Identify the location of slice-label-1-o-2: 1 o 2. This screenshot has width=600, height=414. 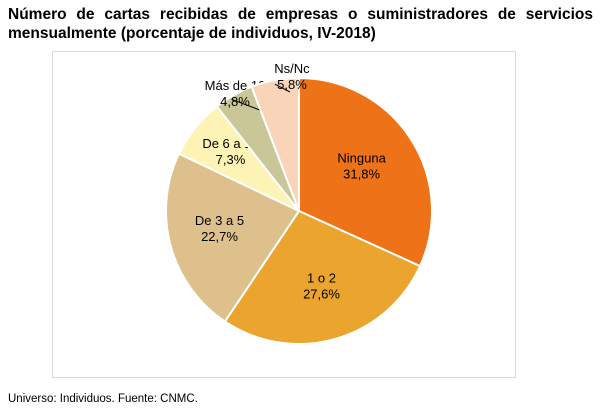
(321, 277).